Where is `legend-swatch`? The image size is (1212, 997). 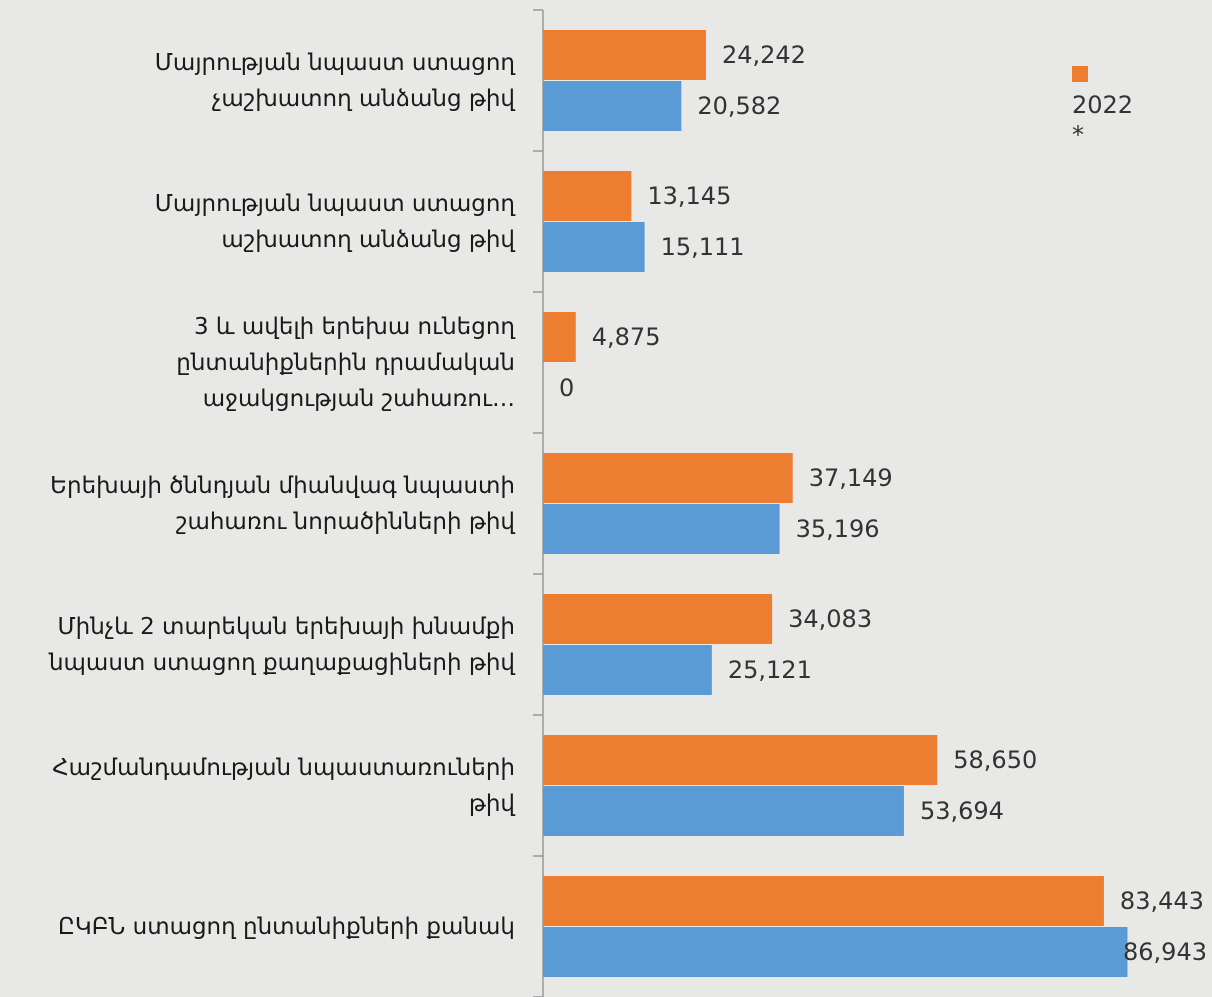
legend-swatch is located at coordinates (1080, 74).